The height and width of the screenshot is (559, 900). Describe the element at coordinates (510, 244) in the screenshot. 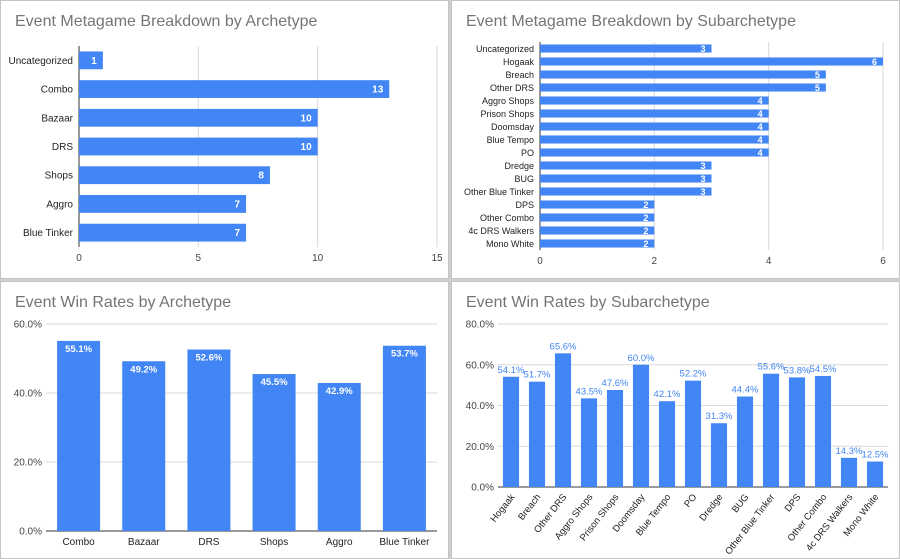

I see `category-label: Mono White` at that location.